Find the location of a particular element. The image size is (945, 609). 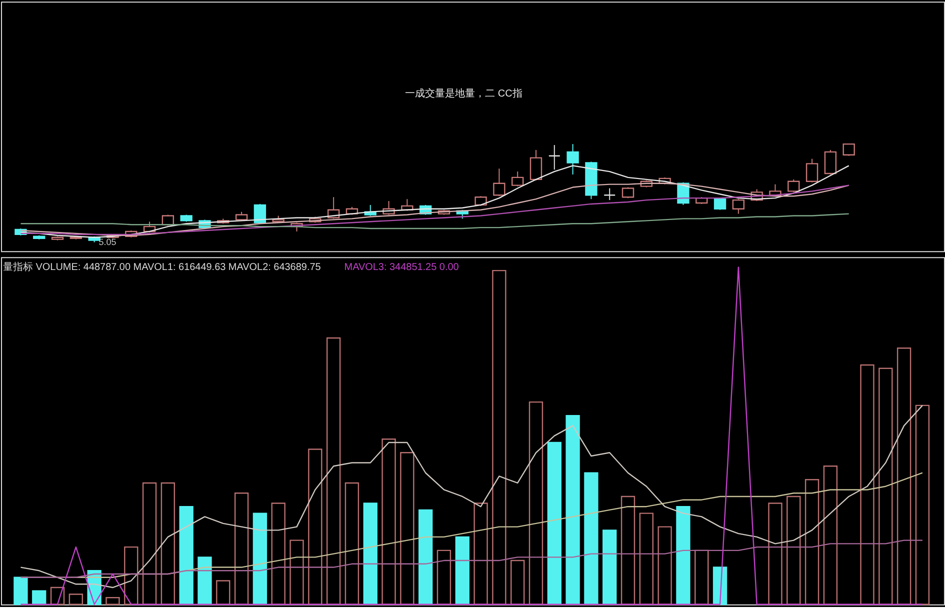

annotation: 5.05 is located at coordinates (107, 242).